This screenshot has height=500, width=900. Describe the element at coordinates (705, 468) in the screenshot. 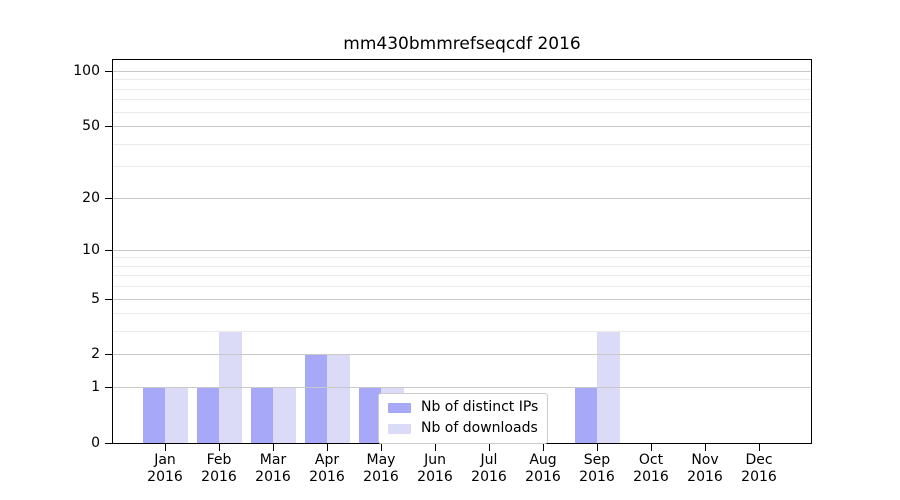

I see `x-tick-label-nov: Nov 2016` at that location.